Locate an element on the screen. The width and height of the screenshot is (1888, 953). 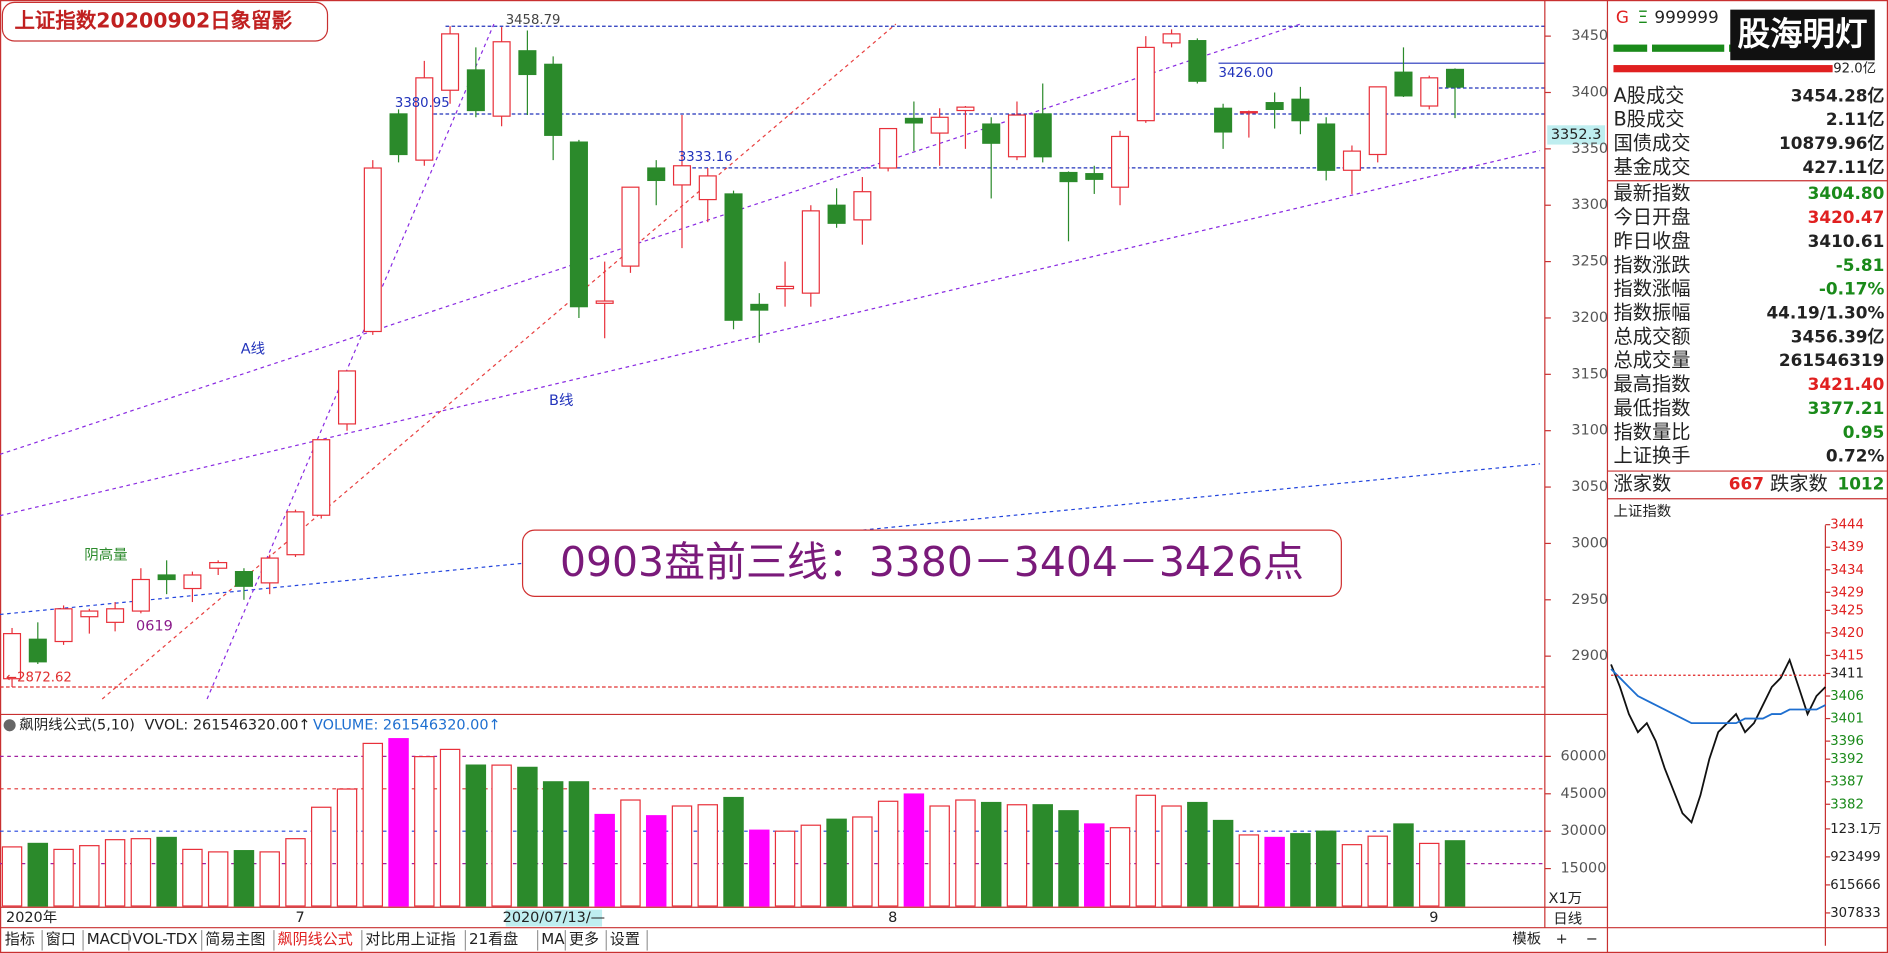
y-tick-label: 3429 is located at coordinates (1847, 592).